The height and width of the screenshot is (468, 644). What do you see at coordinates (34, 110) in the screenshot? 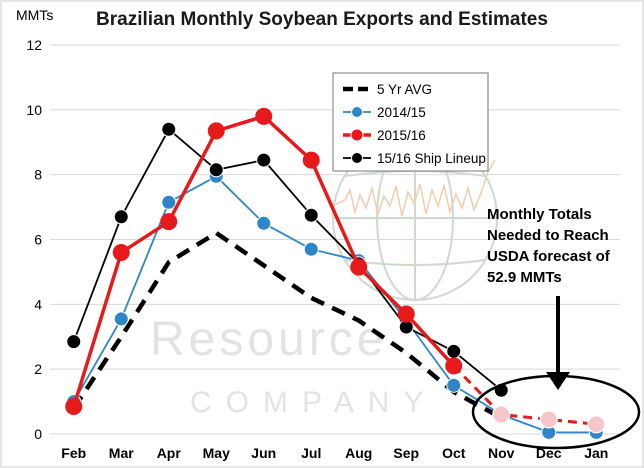
I see `y-tick-label: 10` at bounding box center [34, 110].